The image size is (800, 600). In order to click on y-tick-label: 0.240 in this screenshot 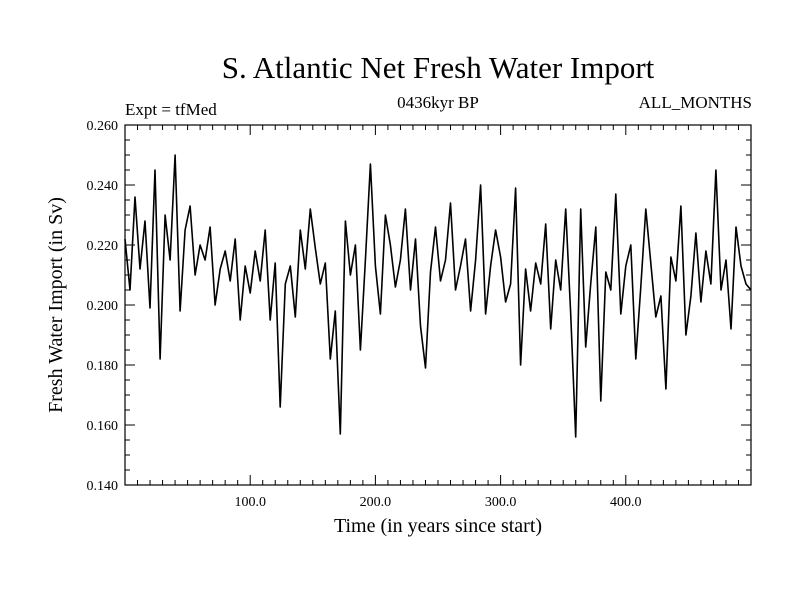, I will do `click(103, 186)`.